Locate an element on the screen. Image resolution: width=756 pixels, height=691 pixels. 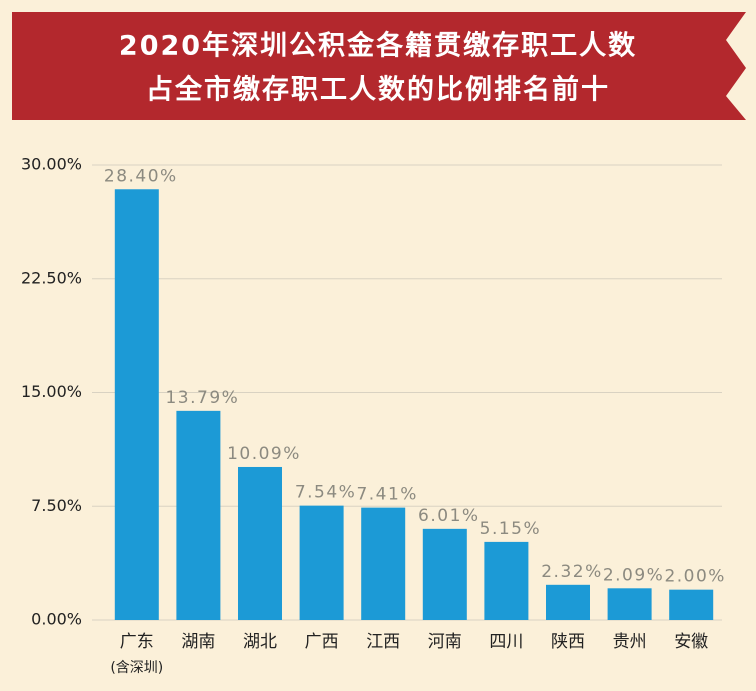
x-tick-label: 湖南 is located at coordinates (198, 642).